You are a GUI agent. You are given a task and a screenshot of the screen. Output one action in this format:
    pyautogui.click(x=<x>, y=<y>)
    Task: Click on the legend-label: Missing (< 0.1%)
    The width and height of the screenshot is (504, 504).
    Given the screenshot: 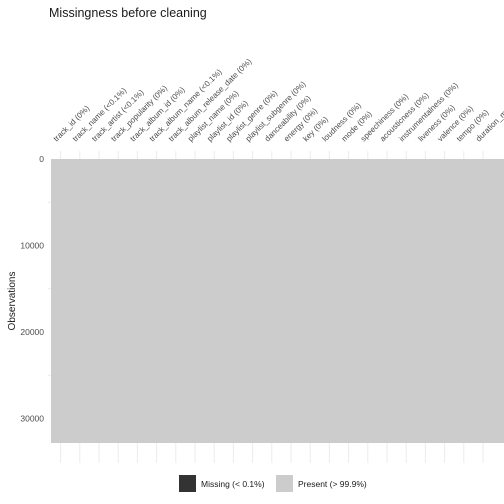 What is the action you would take?
    pyautogui.click(x=233, y=484)
    